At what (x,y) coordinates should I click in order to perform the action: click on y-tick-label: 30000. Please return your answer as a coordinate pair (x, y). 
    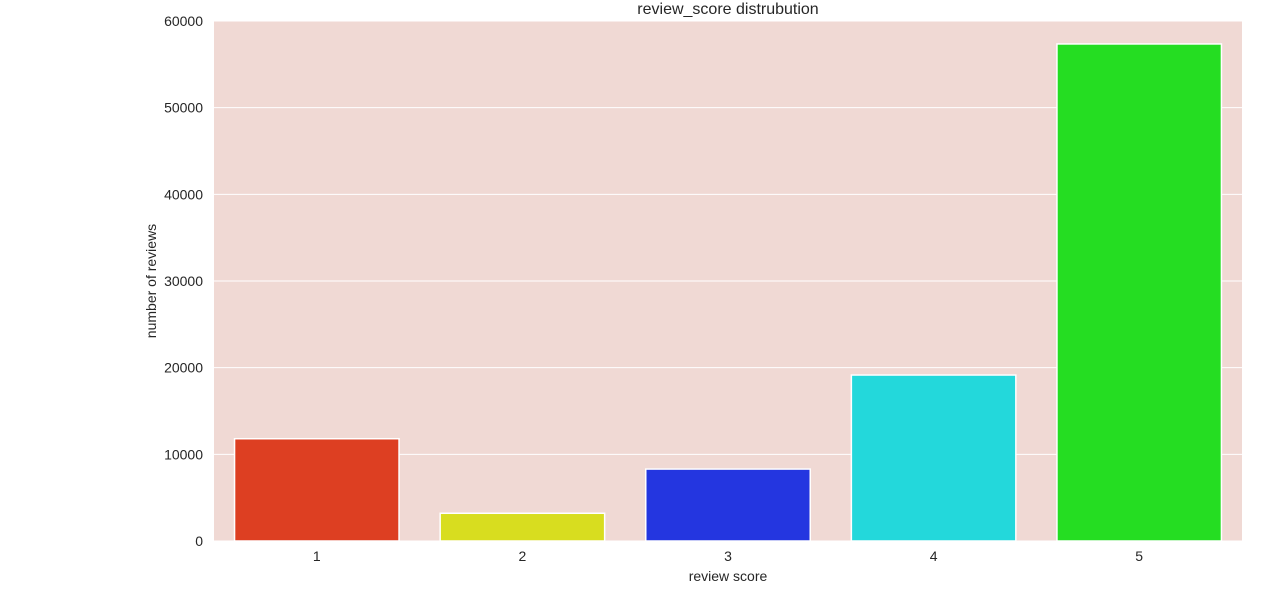
    Looking at the image, I should click on (183, 281).